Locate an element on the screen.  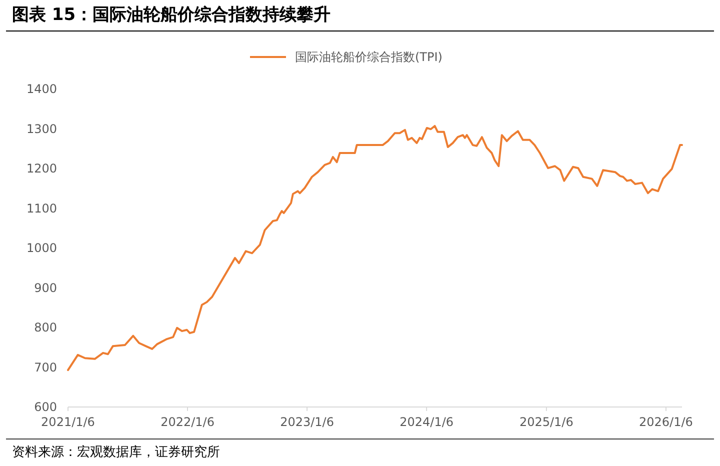
y-tick-label: 700 is located at coordinates (45, 367).